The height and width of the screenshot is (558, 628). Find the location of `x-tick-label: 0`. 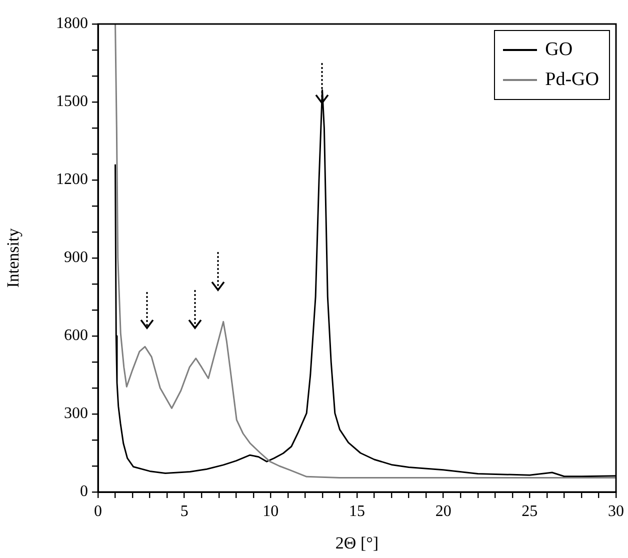

x-tick-label: 0 is located at coordinates (98, 511).